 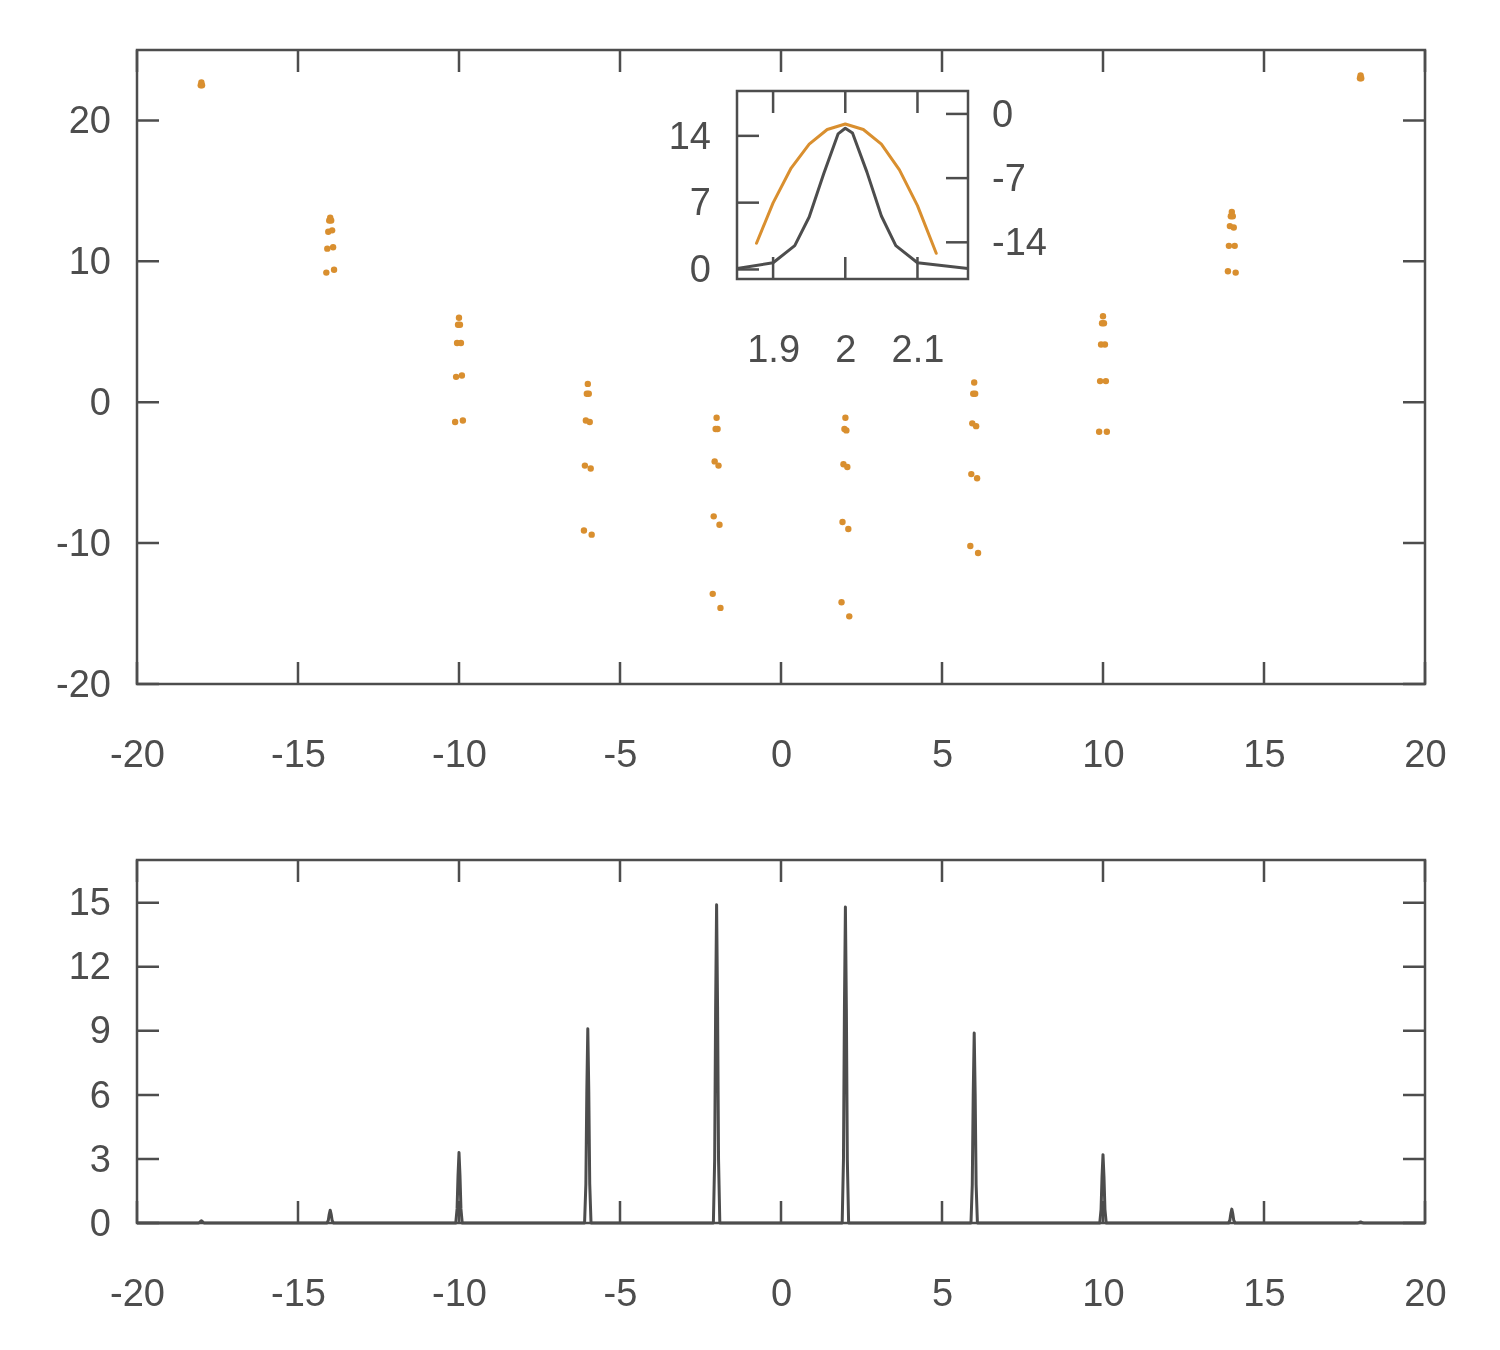 I want to click on y-tick-label: 10, so click(x=89, y=260).